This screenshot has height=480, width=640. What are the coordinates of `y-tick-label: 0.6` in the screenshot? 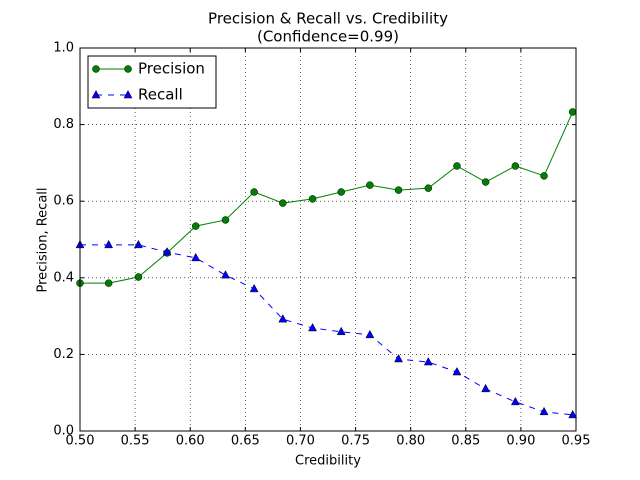 It's located at (63, 201).